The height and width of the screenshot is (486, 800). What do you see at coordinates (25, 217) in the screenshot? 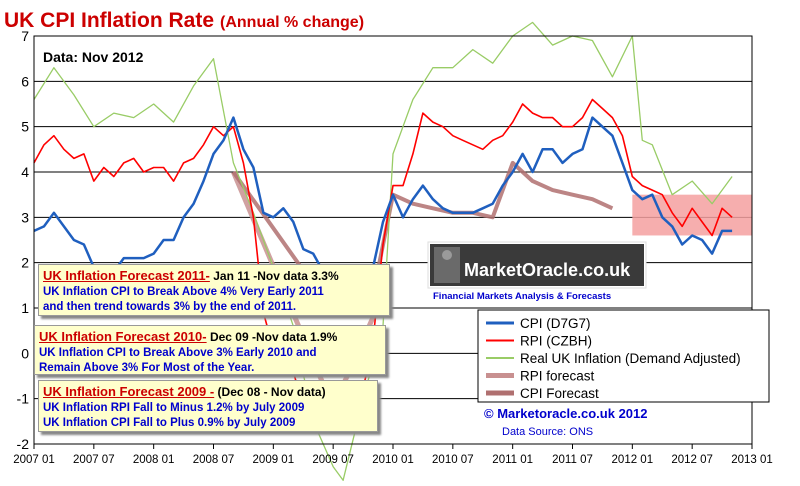
I see `y-tick-label: 3` at bounding box center [25, 217].